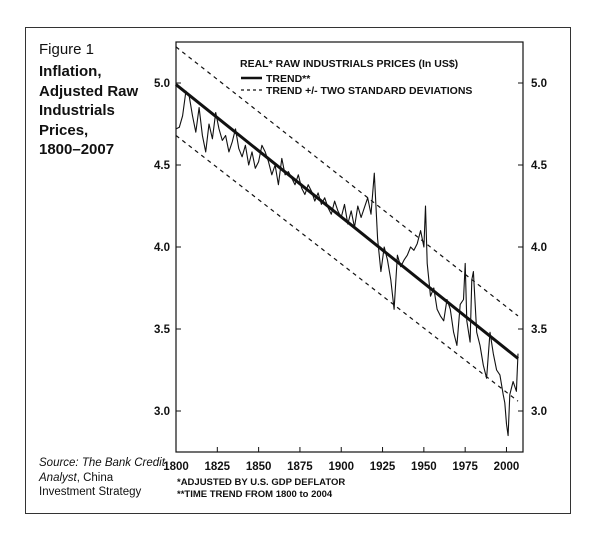  I want to click on x-tick-label: 1975, so click(465, 467).